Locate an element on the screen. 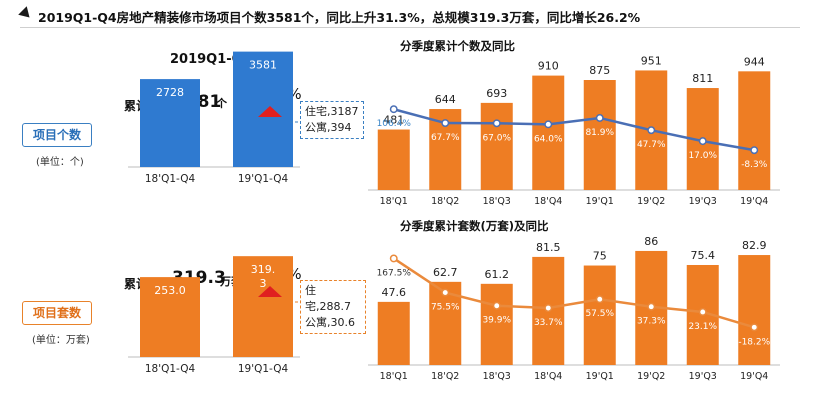 Image resolution: width=820 pixels, height=404 pixels. quarterly-units-category-label: 19'Q4 is located at coordinates (754, 376).